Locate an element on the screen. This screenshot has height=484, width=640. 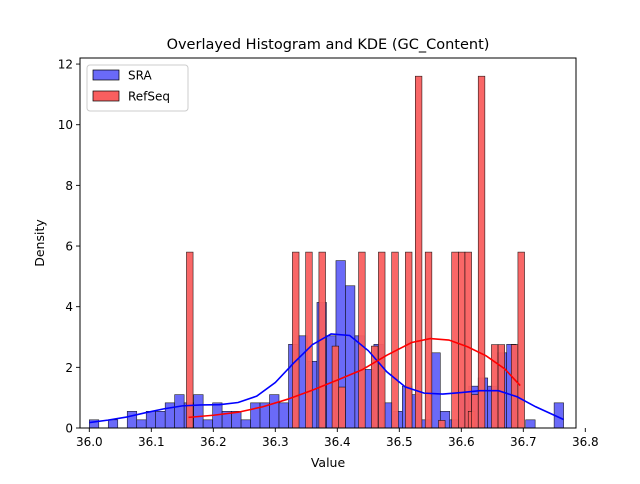
legend: SRA RefSeq is located at coordinates (137, 88).